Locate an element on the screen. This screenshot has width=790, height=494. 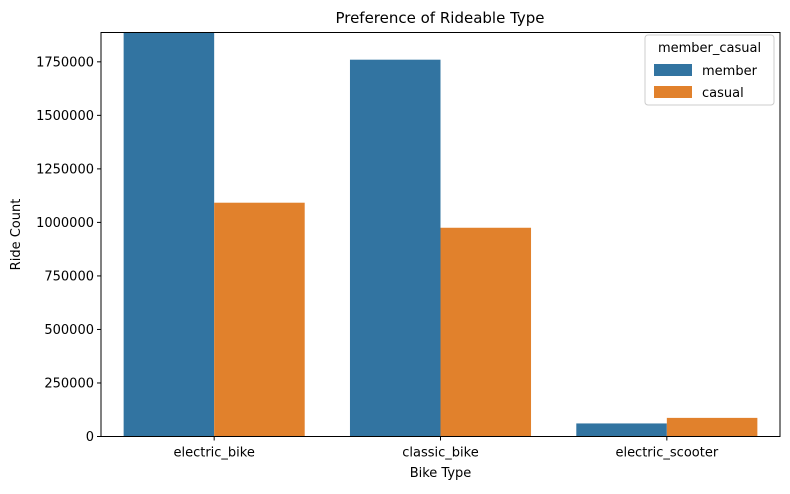
legend-title: member_casual is located at coordinates (709, 48).